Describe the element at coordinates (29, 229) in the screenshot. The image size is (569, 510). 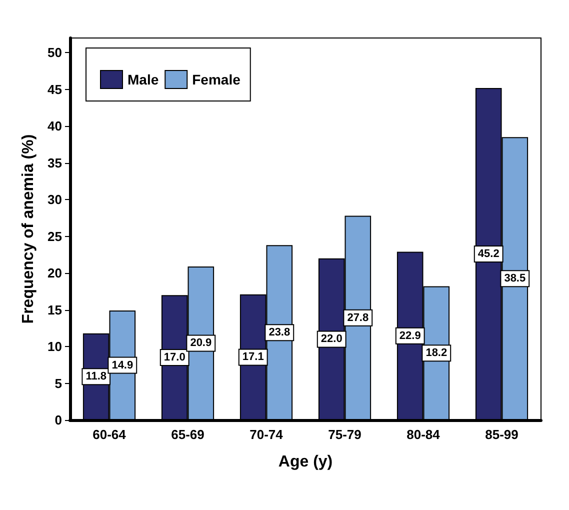
I see `y-axis-title: Frequency of anemia (%)` at that location.